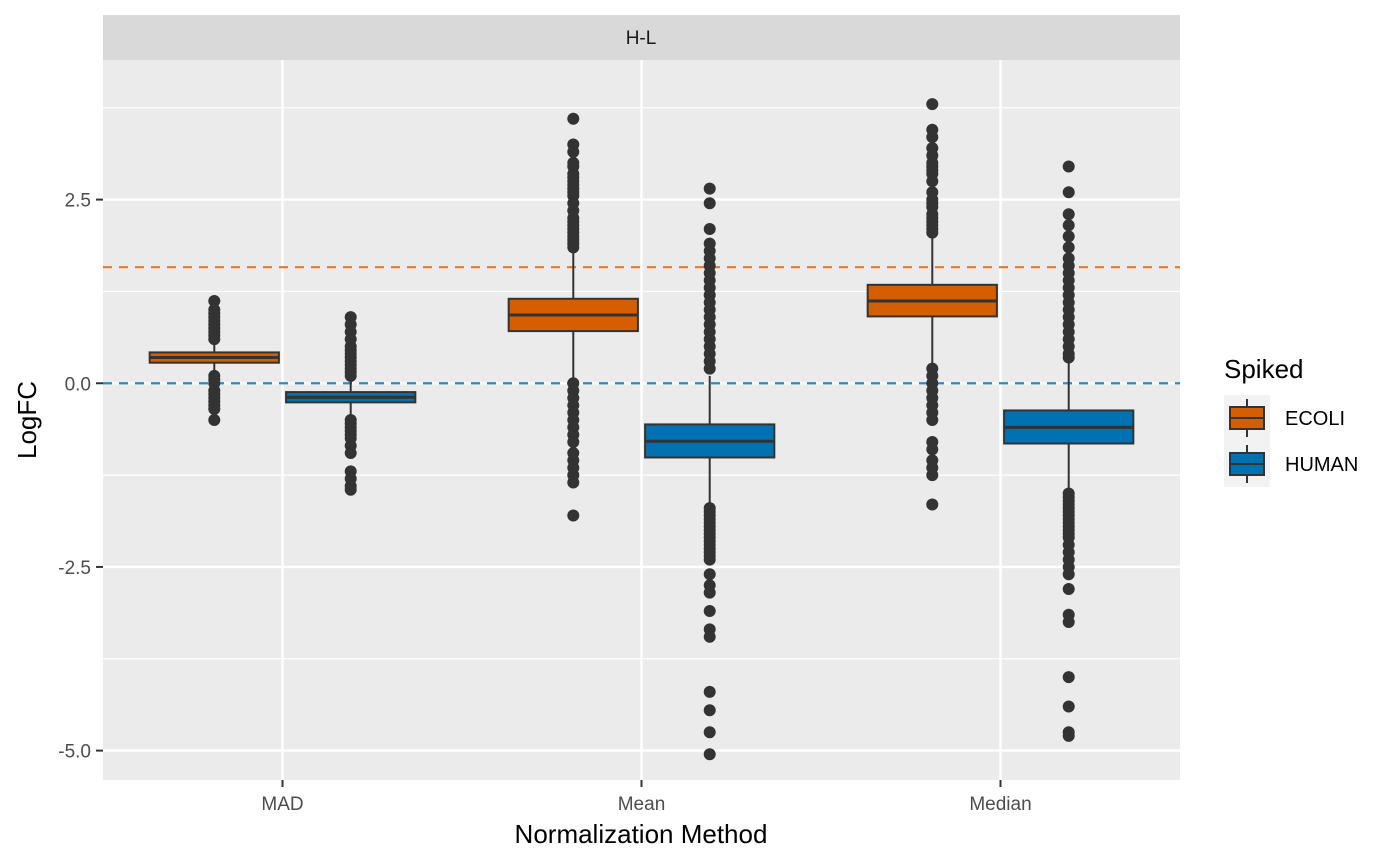 This screenshot has width=1400, height=865. What do you see at coordinates (573, 317) in the screenshot?
I see `box-ecoli-mean` at bounding box center [573, 317].